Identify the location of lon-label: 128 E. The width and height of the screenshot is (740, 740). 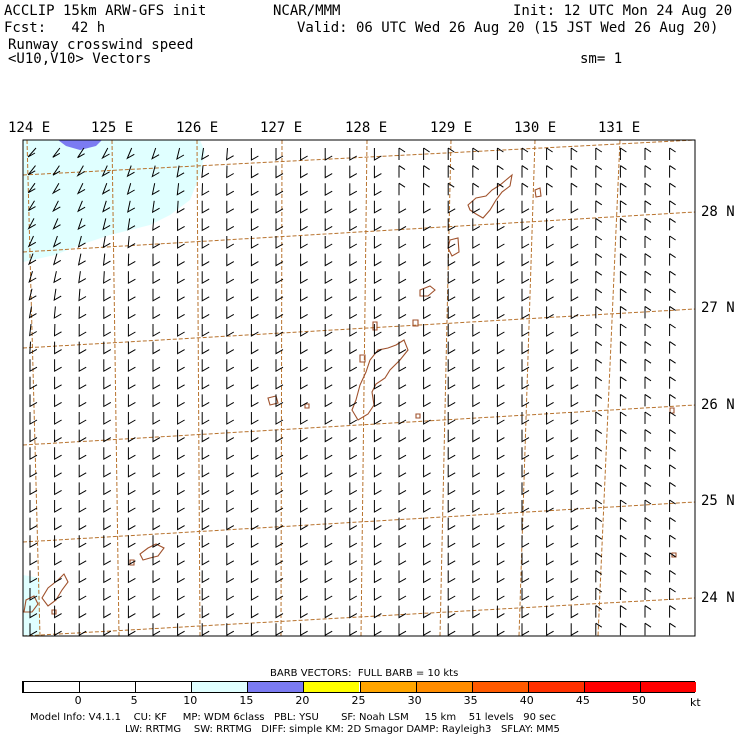
(366, 128).